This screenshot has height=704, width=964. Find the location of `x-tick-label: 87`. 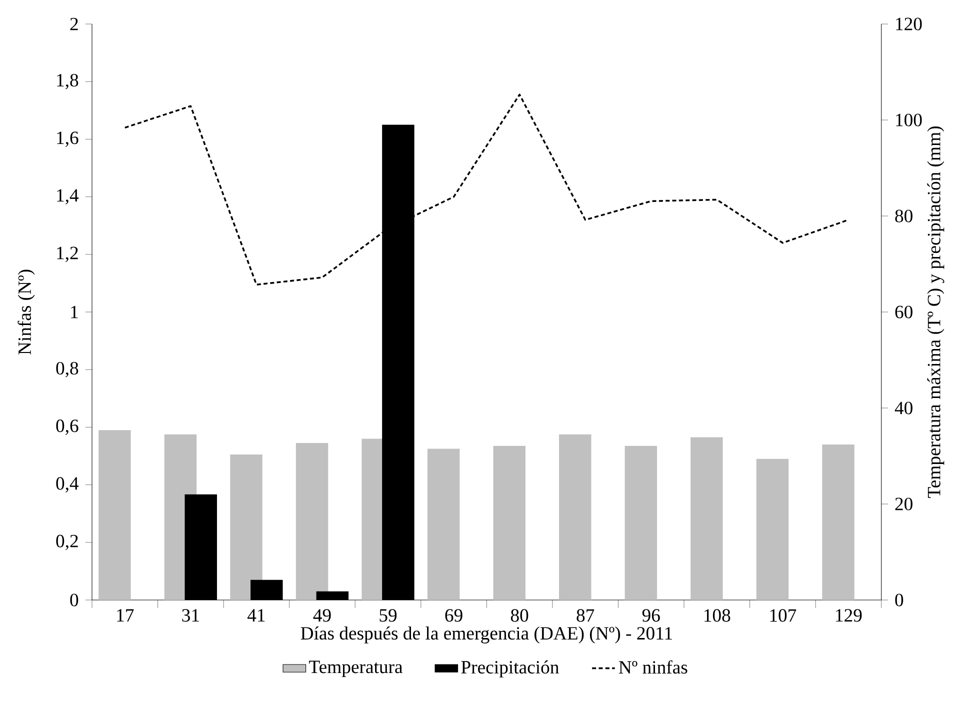

x-tick-label: 87 is located at coordinates (585, 615).